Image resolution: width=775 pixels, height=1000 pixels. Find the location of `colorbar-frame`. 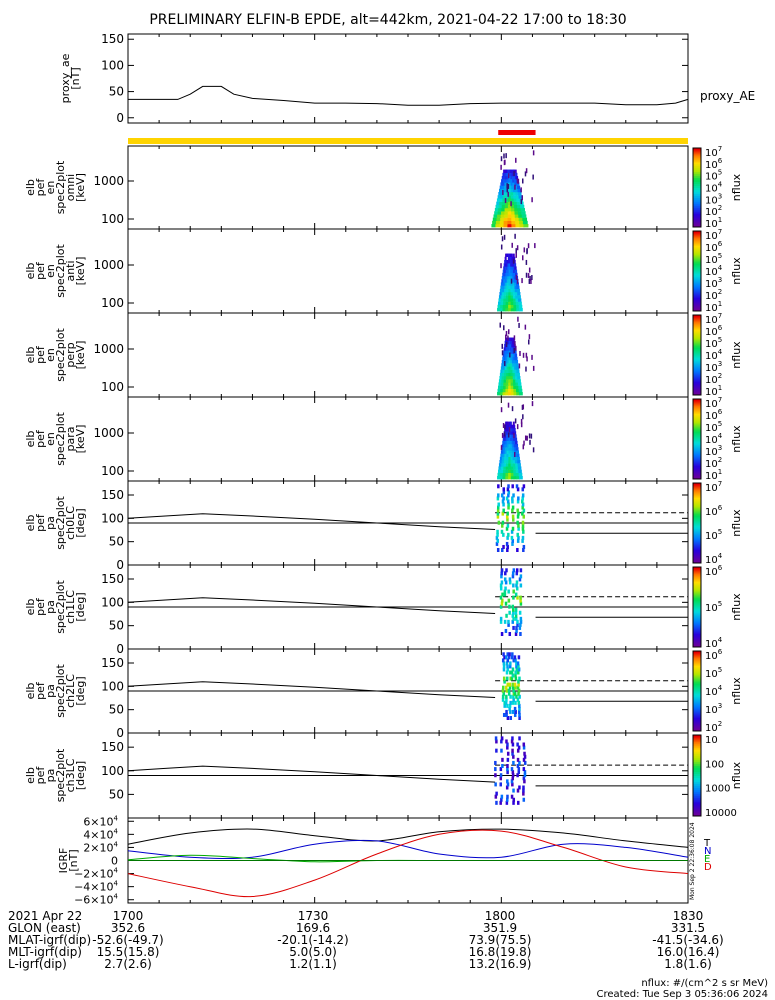

colorbar-frame is located at coordinates (697, 607).